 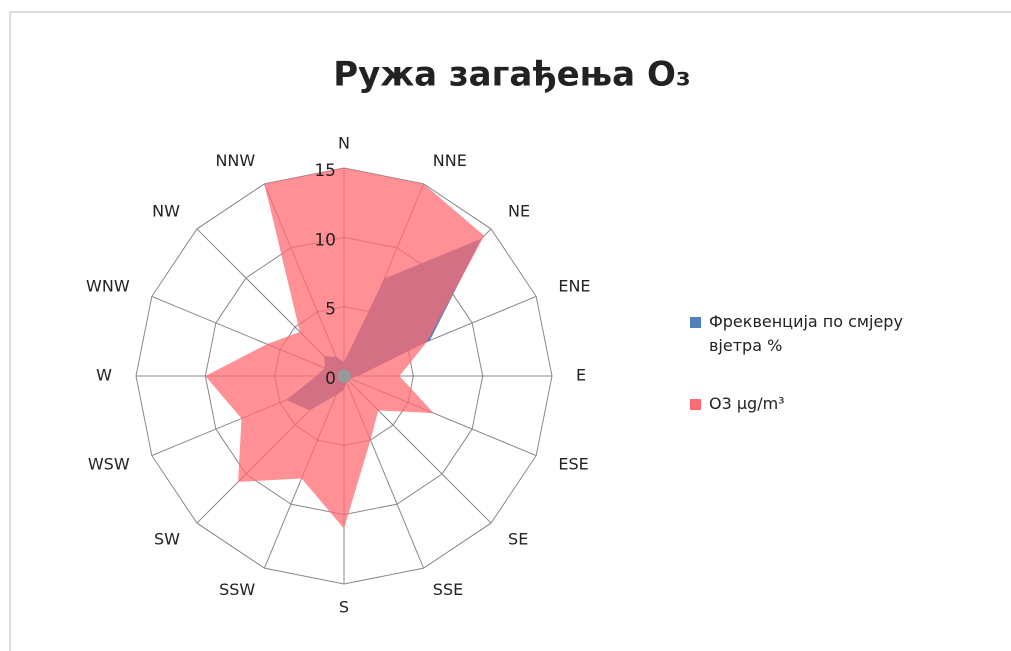 I want to click on category-label: N, so click(x=344, y=143).